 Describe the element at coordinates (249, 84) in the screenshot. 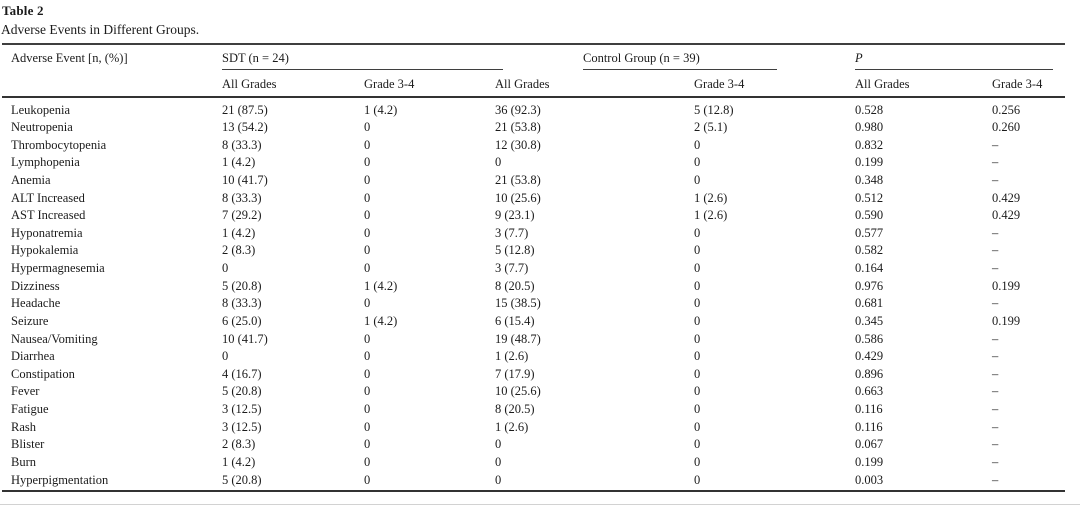

I see `column-subheader: All Grades` at that location.